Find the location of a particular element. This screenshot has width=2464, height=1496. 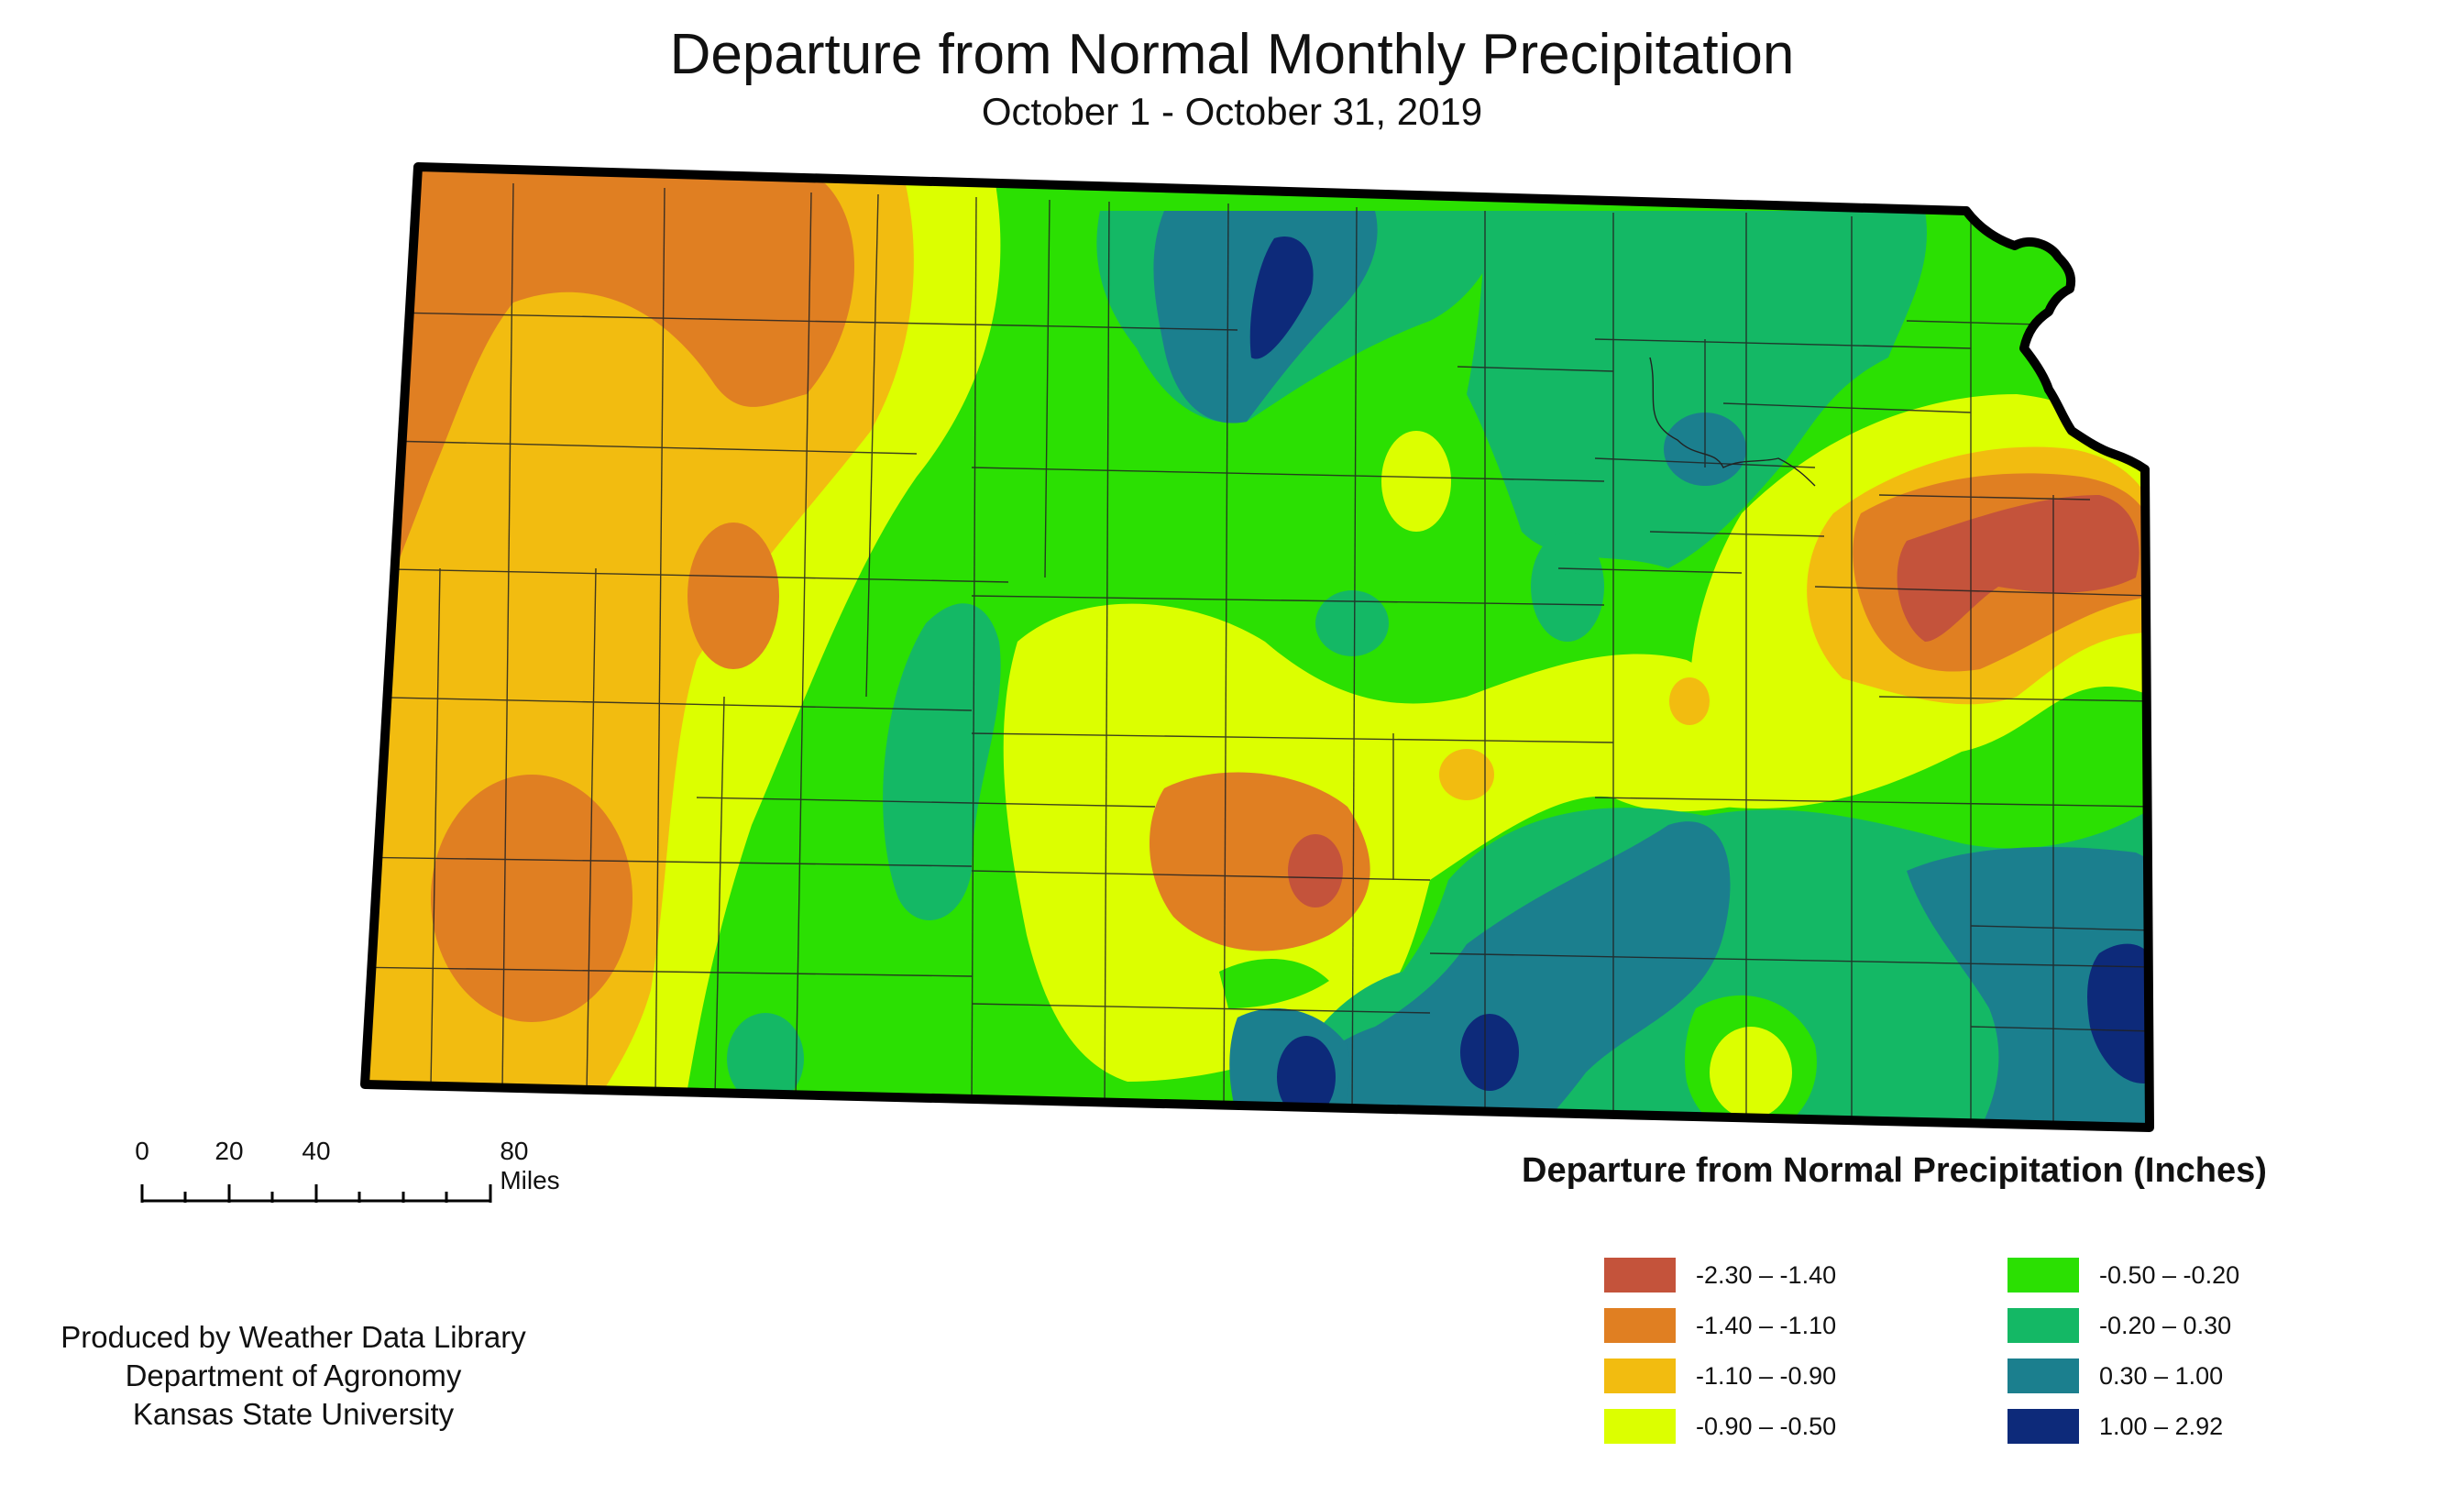

credits-line-1: Produced by Weather Data Library is located at coordinates (293, 1337).